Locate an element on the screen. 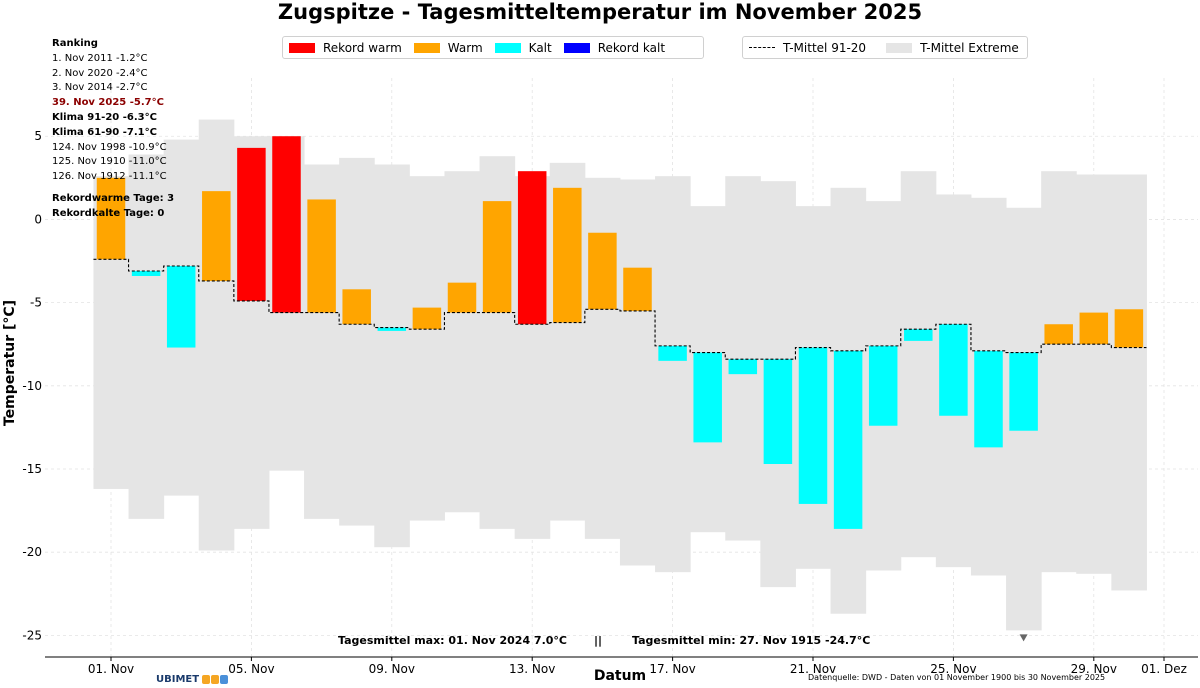 This screenshot has width=1200, height=688. y-tick-label: 0 is located at coordinates (38, 219).